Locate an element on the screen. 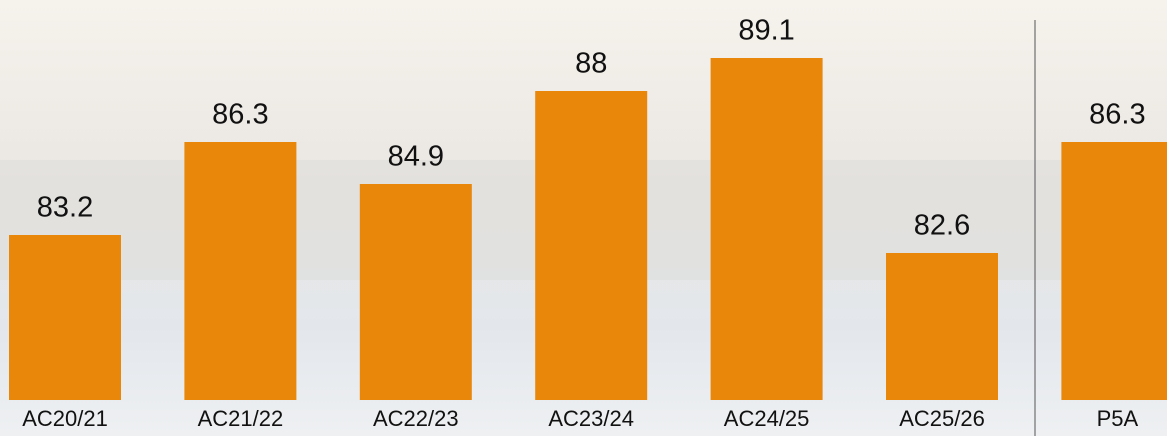  x-tick-label: AC25/26 is located at coordinates (942, 418).